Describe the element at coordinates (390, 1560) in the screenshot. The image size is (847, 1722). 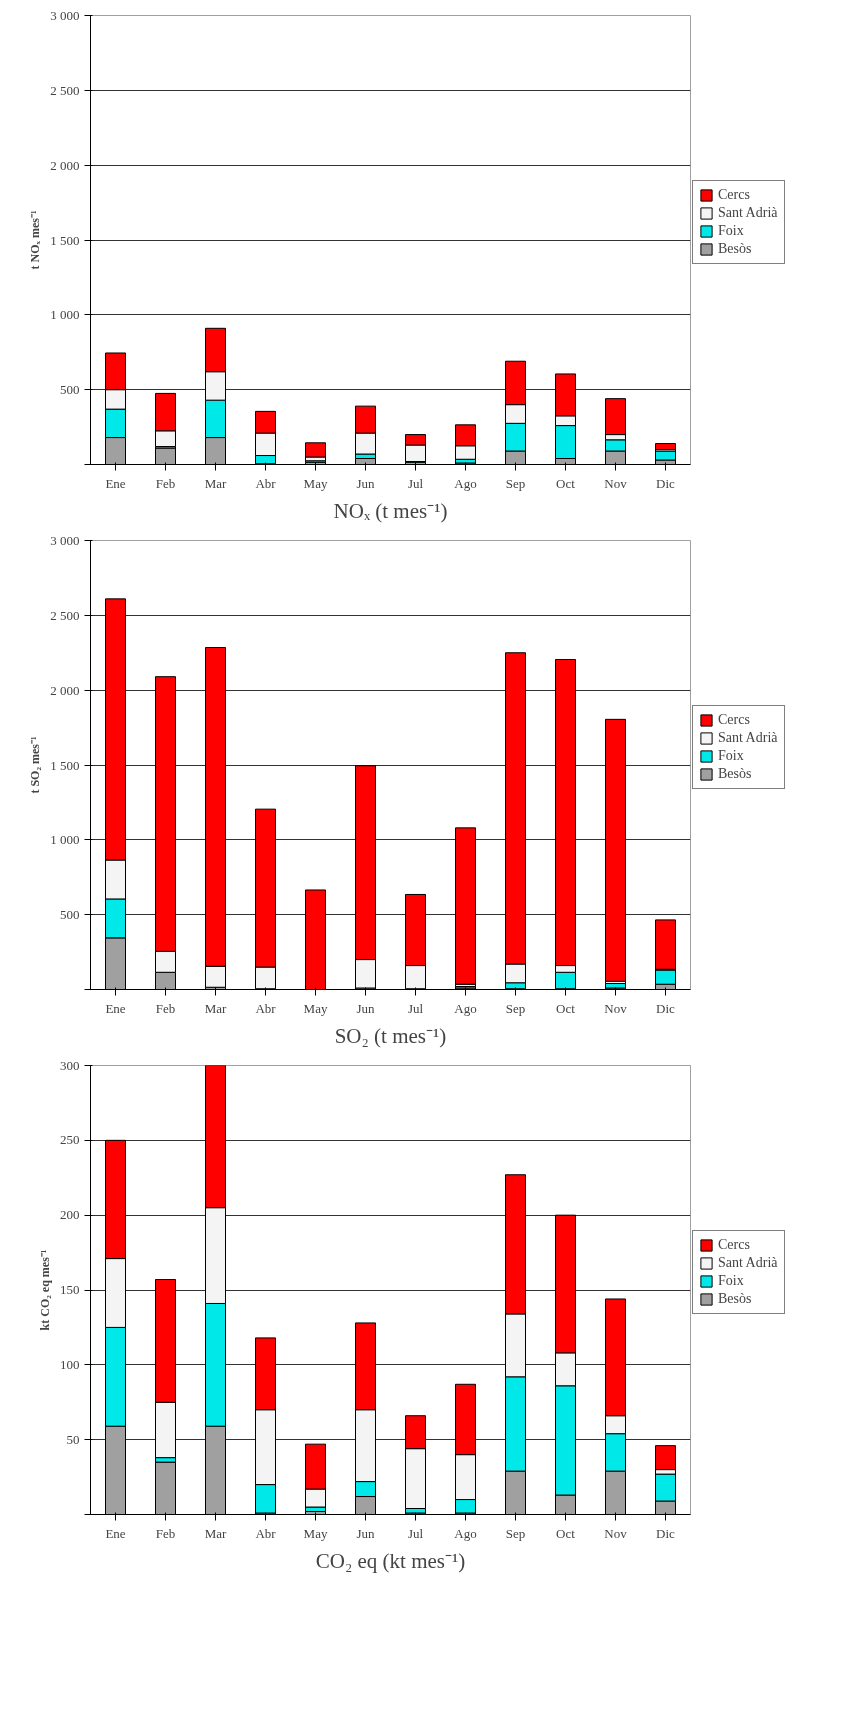
I see `x-axis-title: CO₂ eq (kt mes⁻¹)` at that location.